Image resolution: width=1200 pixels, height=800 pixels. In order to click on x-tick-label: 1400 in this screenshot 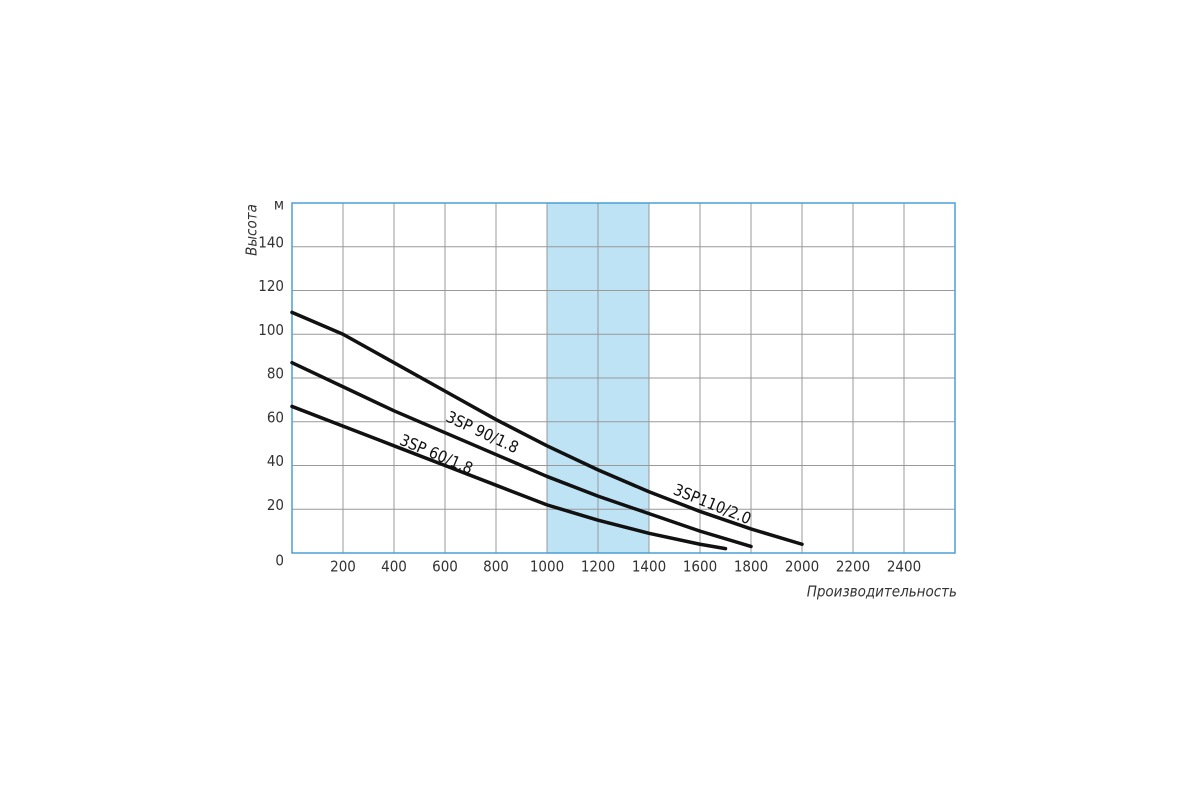, I will do `click(649, 567)`.